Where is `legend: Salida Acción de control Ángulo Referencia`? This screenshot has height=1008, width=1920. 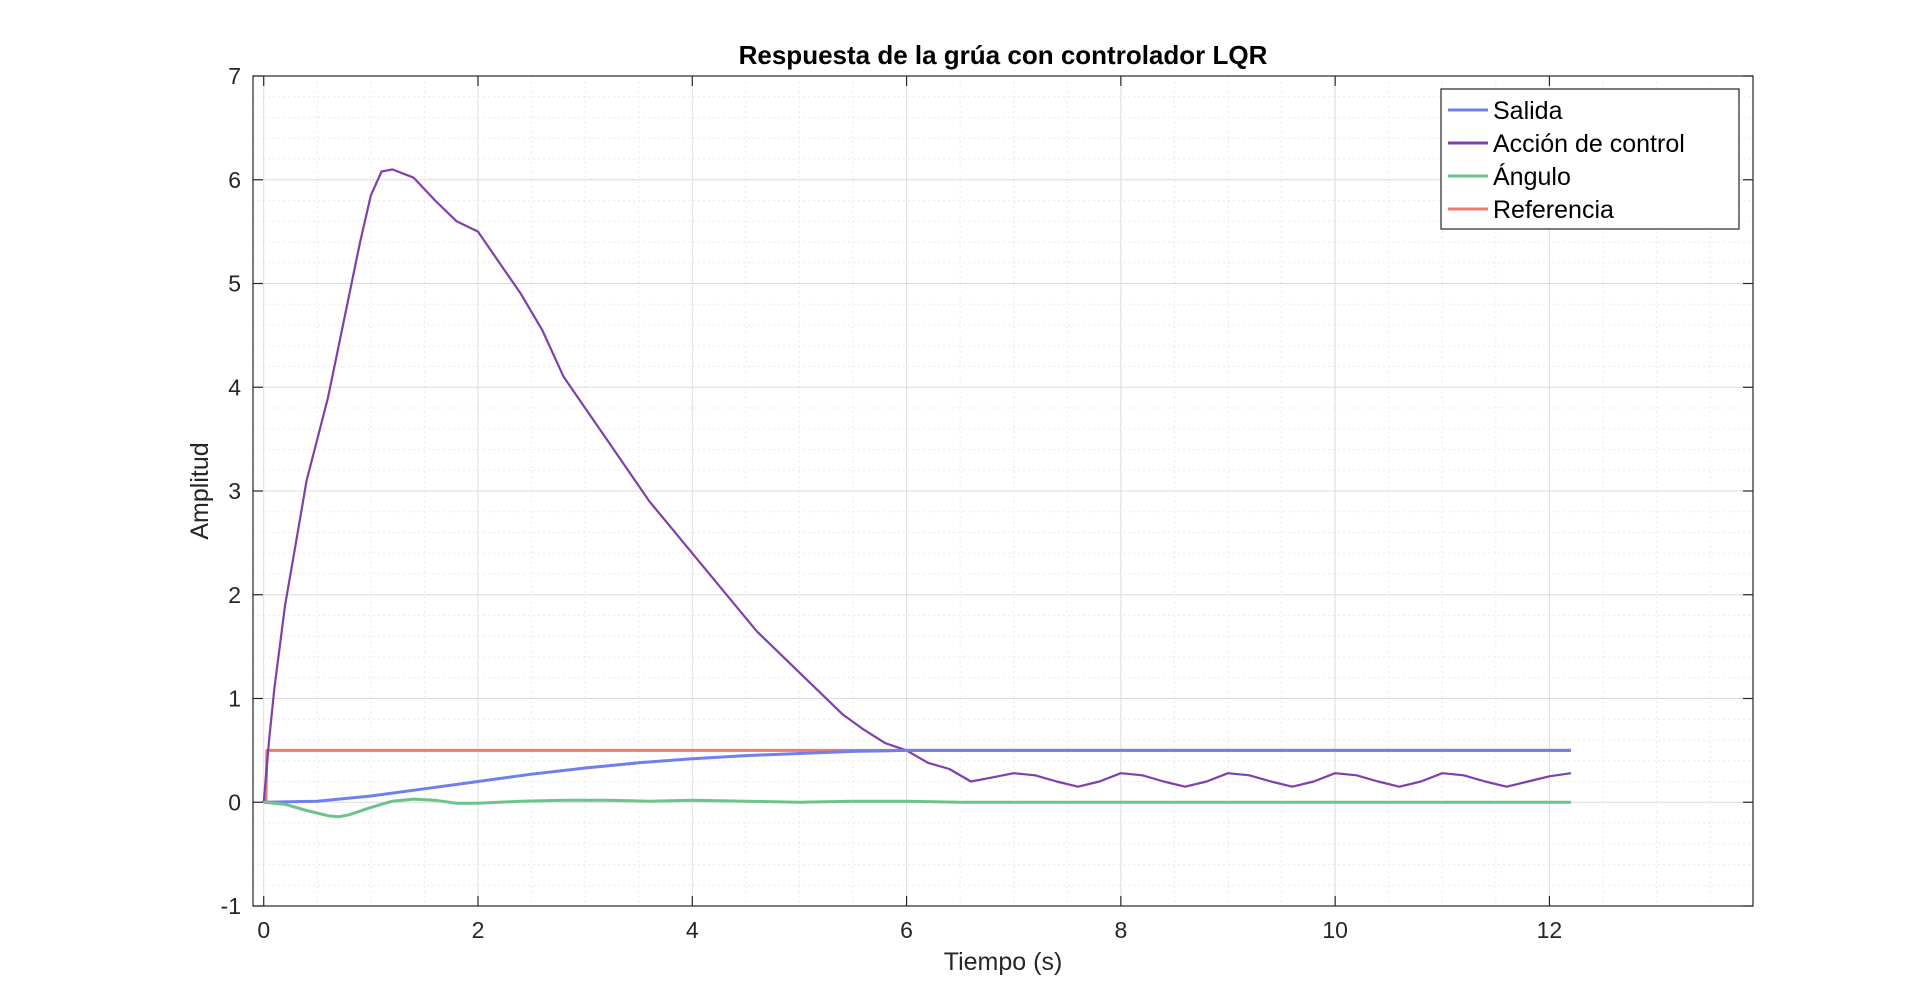 legend: Salida Acción de control Ángulo Referencia is located at coordinates (1590, 159).